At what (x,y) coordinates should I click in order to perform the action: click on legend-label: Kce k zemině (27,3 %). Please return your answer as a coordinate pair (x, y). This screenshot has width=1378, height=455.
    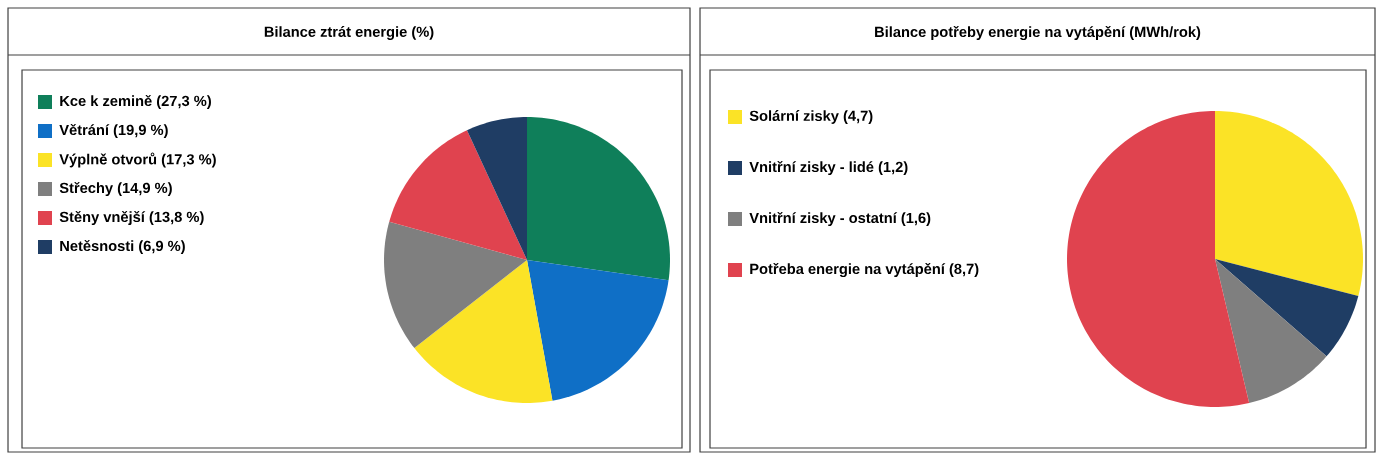
    Looking at the image, I should click on (135, 102).